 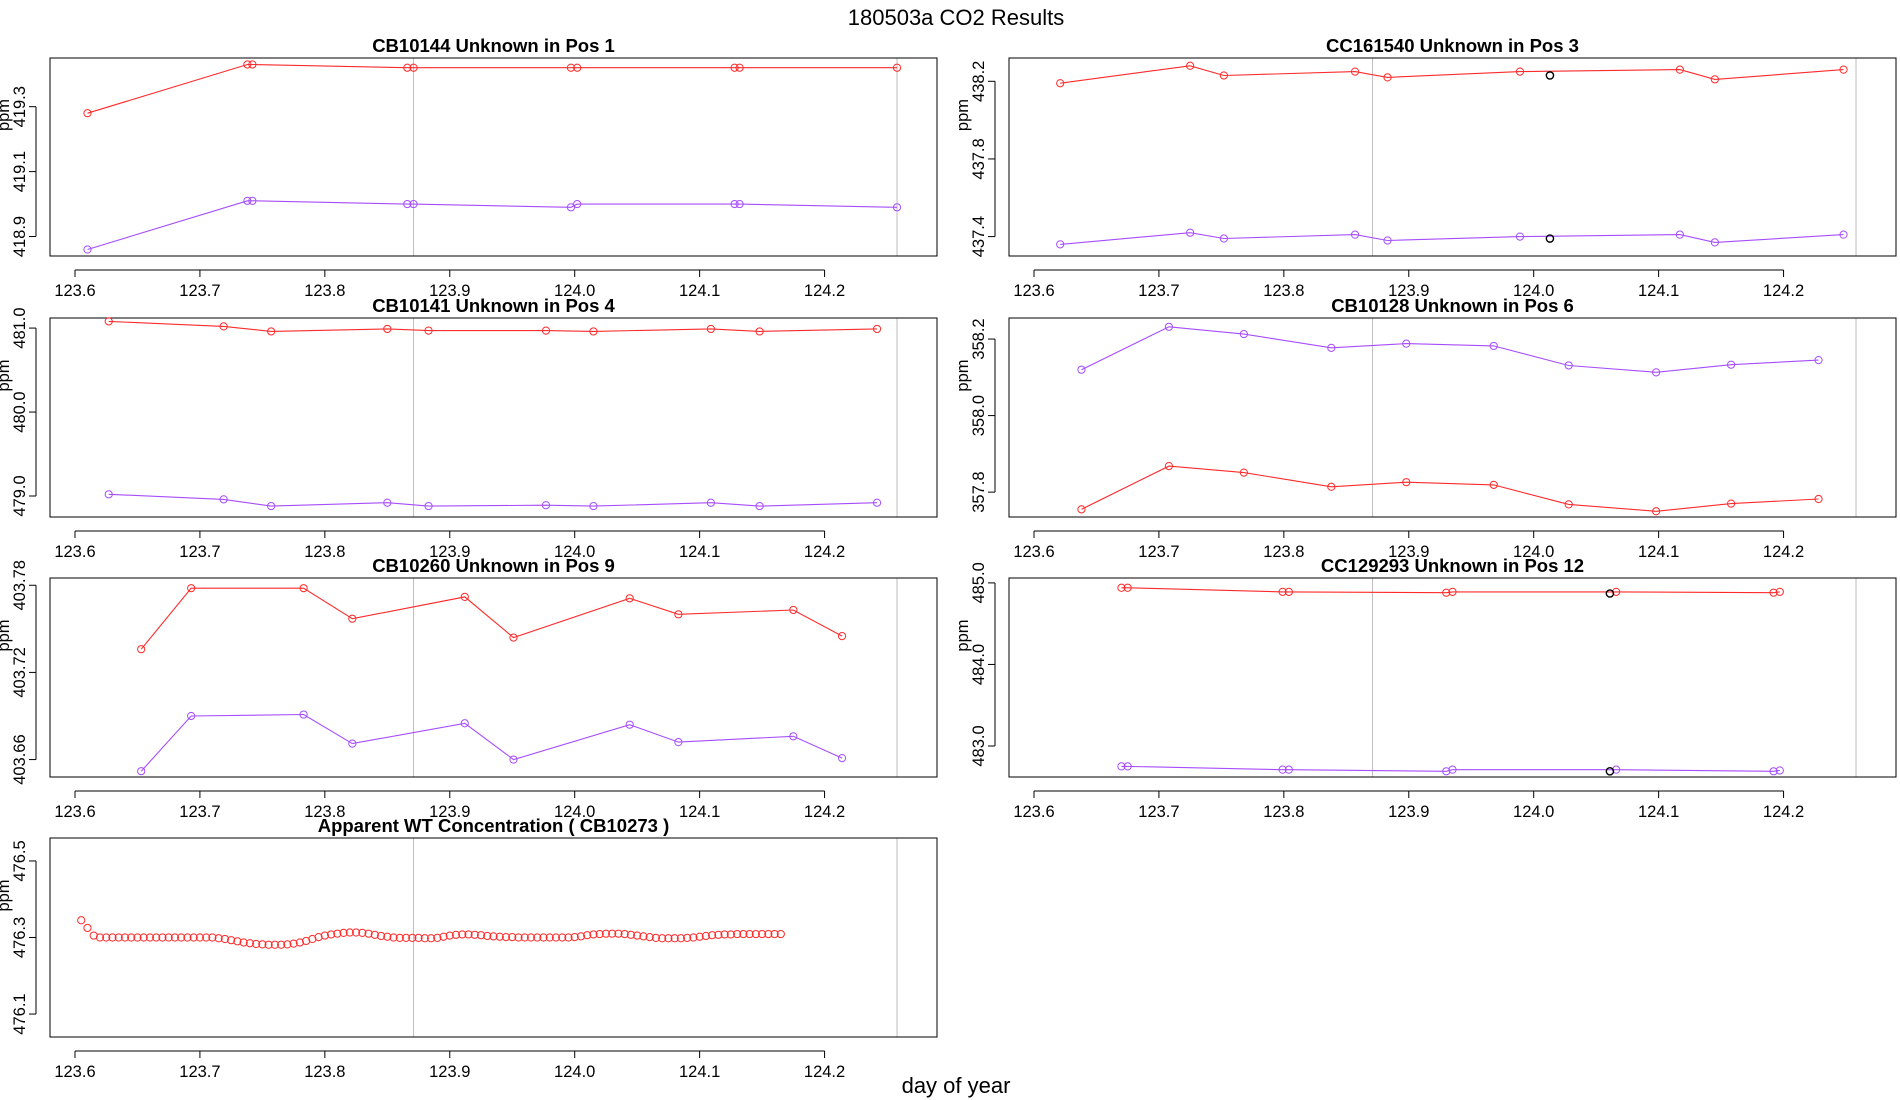 I want to click on y-tick-label: 403.78, so click(x=20, y=585).